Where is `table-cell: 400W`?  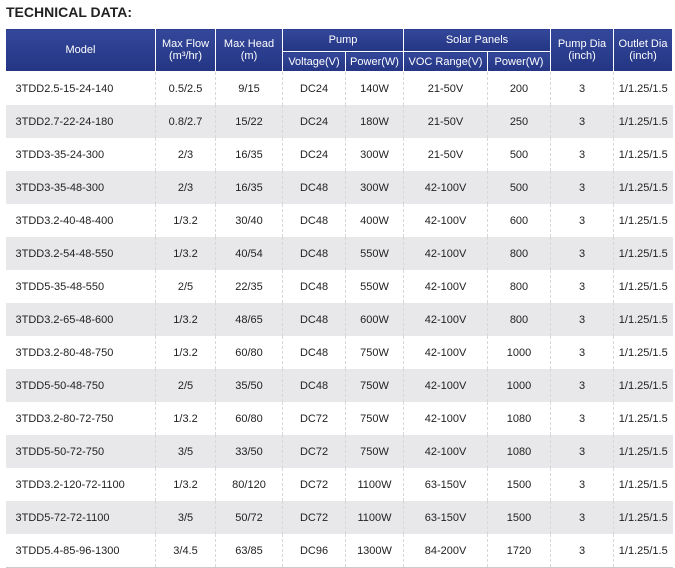 table-cell: 400W is located at coordinates (374, 220).